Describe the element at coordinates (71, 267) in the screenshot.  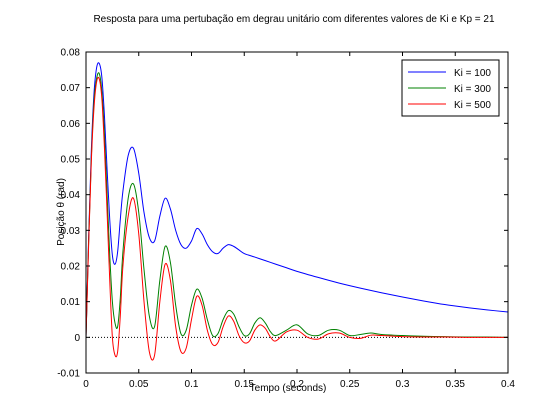
I see `y-tick-label: 0.02` at that location.